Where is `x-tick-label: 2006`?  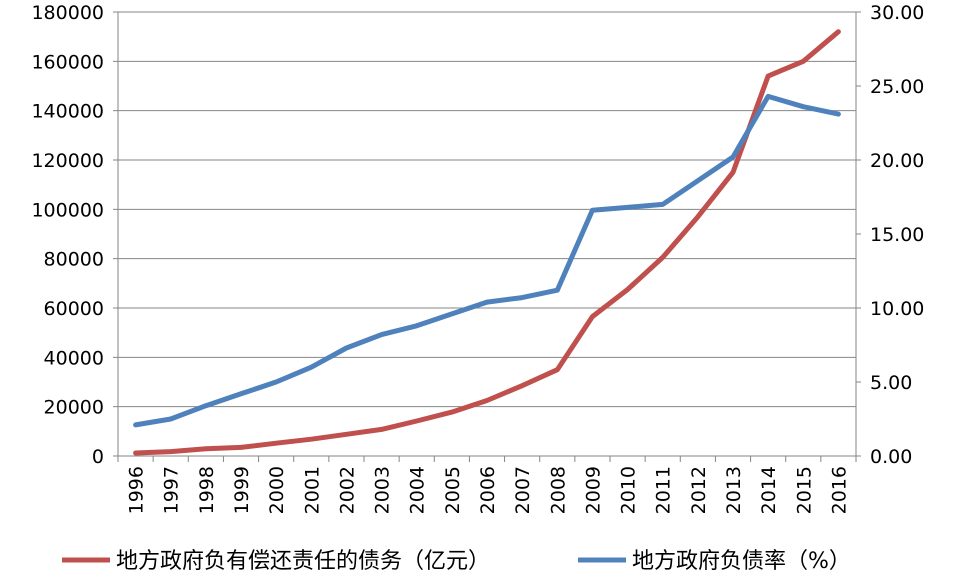 x-tick-label: 2006 is located at coordinates (488, 490).